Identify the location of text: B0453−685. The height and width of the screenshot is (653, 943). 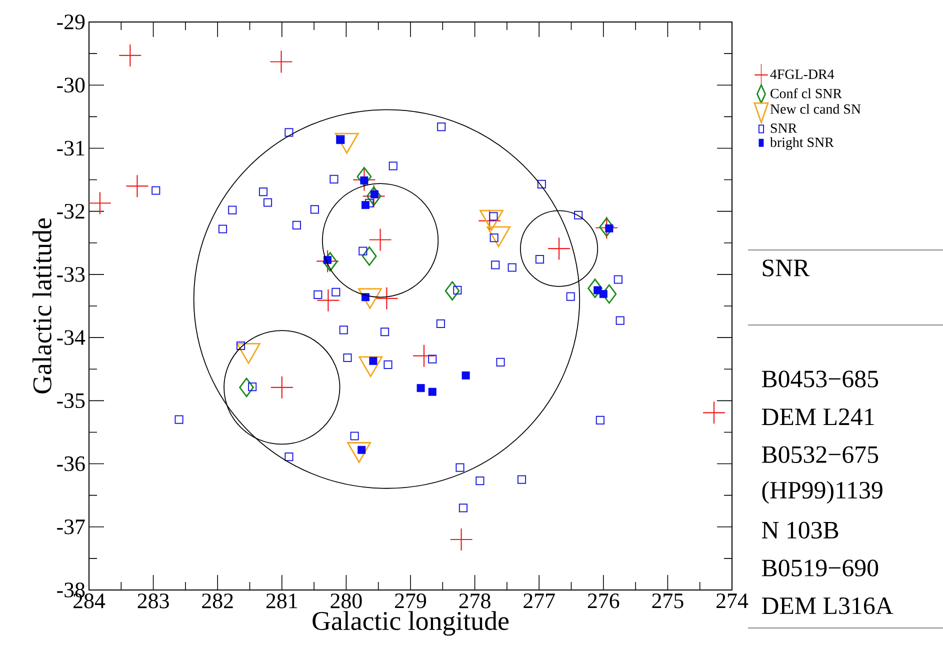
(820, 379).